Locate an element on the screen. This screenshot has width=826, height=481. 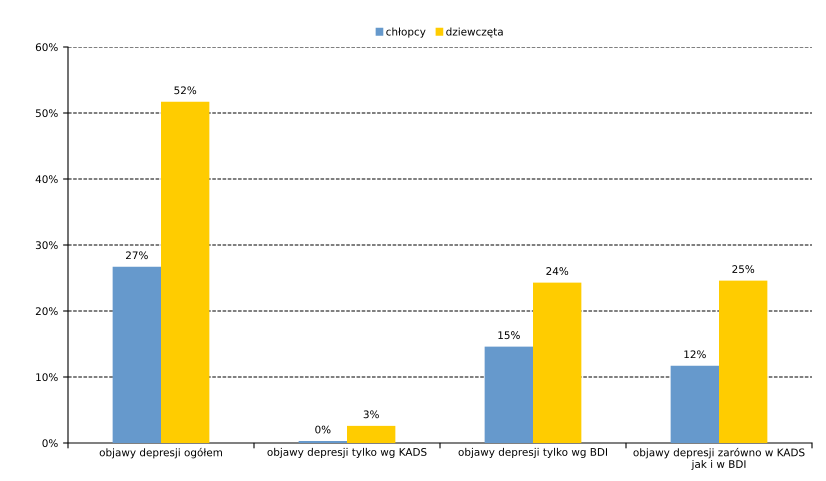
y-tick-label: 20% is located at coordinates (47, 311).